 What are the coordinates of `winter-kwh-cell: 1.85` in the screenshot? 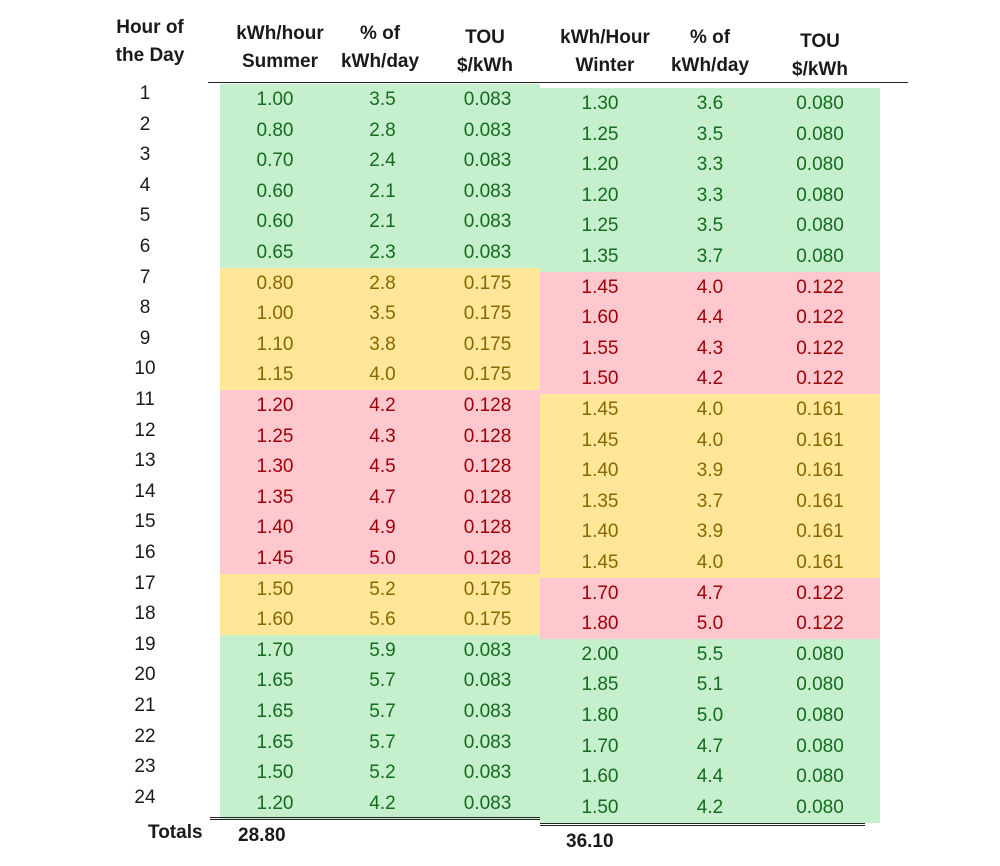 It's located at (600, 685).